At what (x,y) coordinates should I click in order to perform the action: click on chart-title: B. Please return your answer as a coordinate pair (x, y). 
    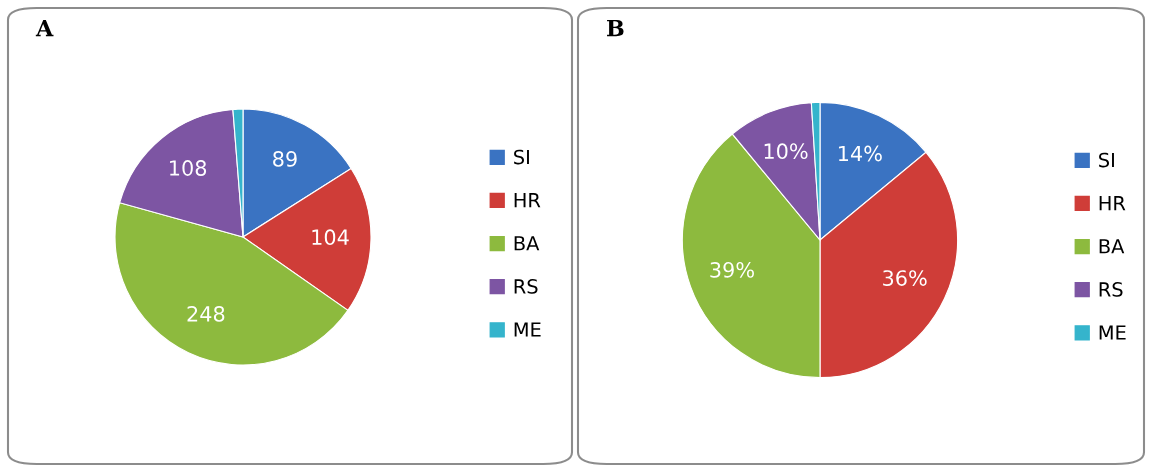
    Looking at the image, I should click on (615, 28).